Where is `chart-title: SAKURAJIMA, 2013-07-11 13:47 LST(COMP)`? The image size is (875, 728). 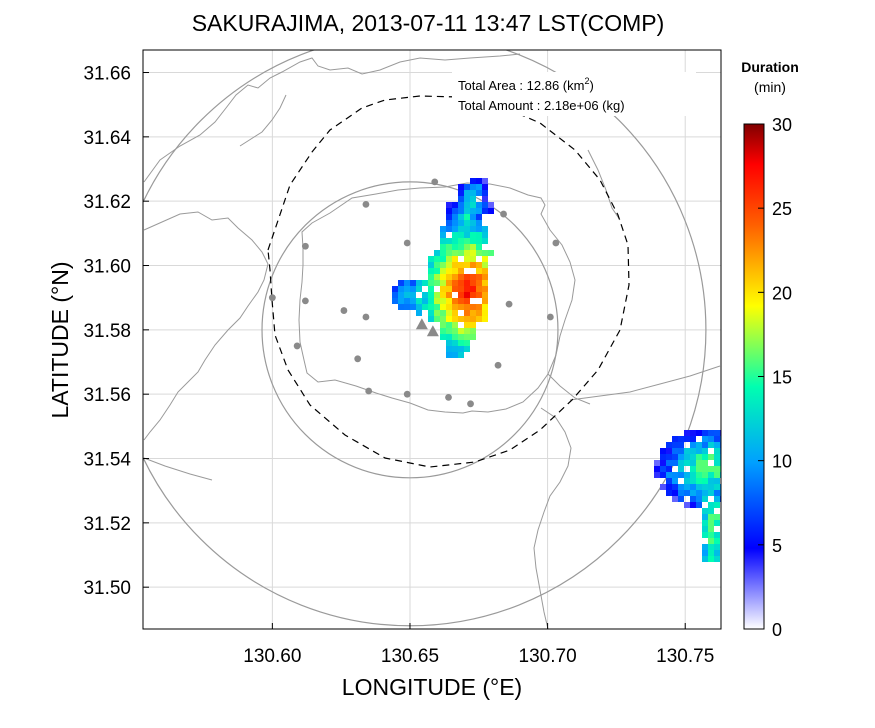 chart-title: SAKURAJIMA, 2013-07-11 13:47 LST(COMP) is located at coordinates (428, 23).